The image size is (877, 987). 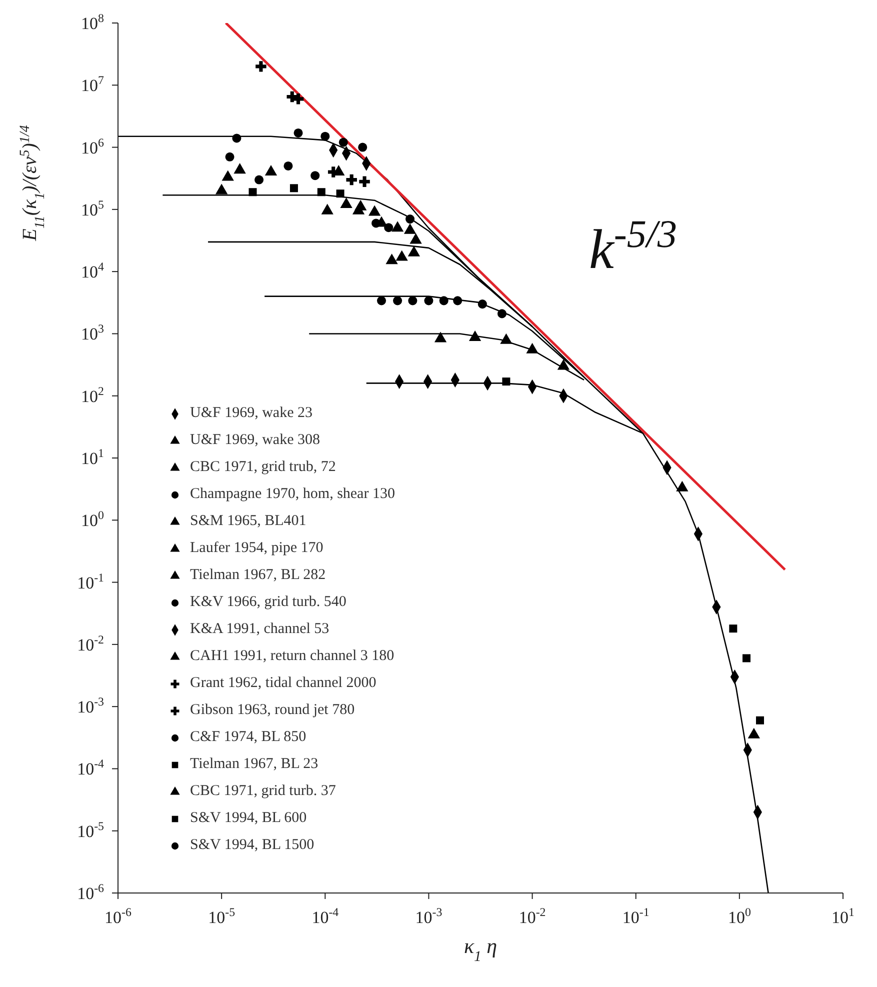 What do you see at coordinates (92, 519) in the screenshot?
I see `y-tick-label: 10$^{0}$` at bounding box center [92, 519].